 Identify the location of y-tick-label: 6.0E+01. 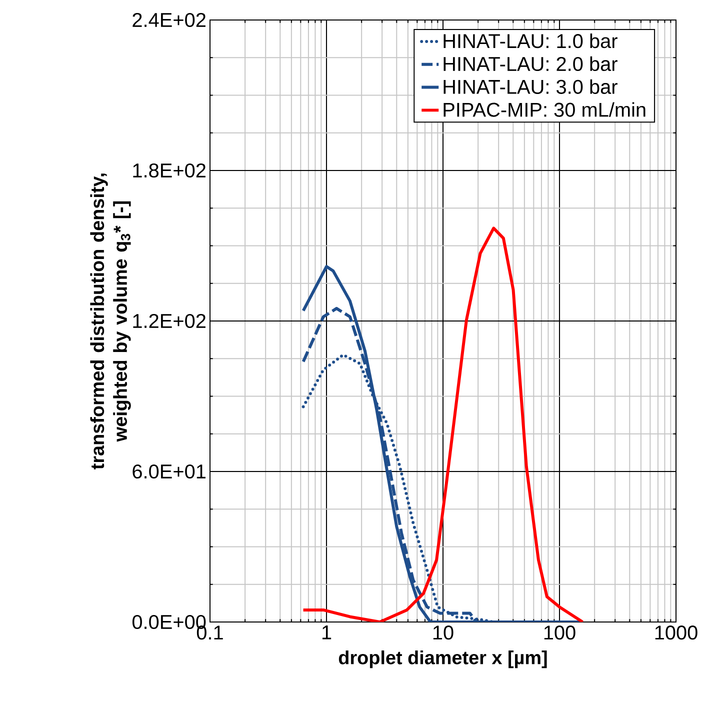
(169, 471).